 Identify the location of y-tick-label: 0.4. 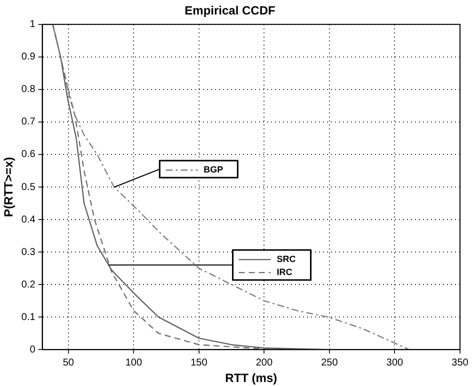
(28, 220).